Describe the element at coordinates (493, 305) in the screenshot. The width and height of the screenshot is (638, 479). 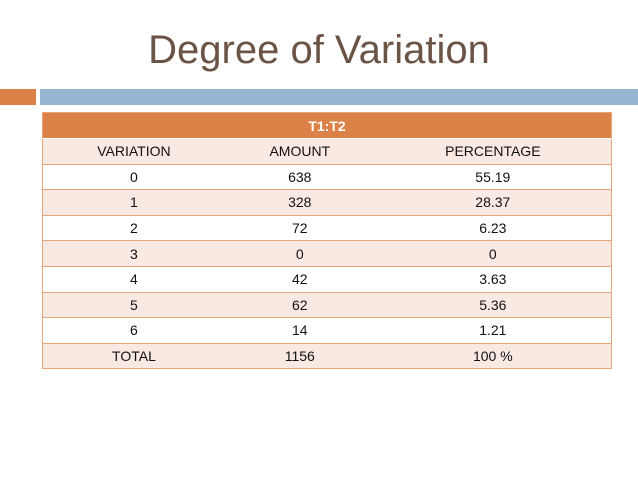
I see `table-cell: 5.36` at that location.